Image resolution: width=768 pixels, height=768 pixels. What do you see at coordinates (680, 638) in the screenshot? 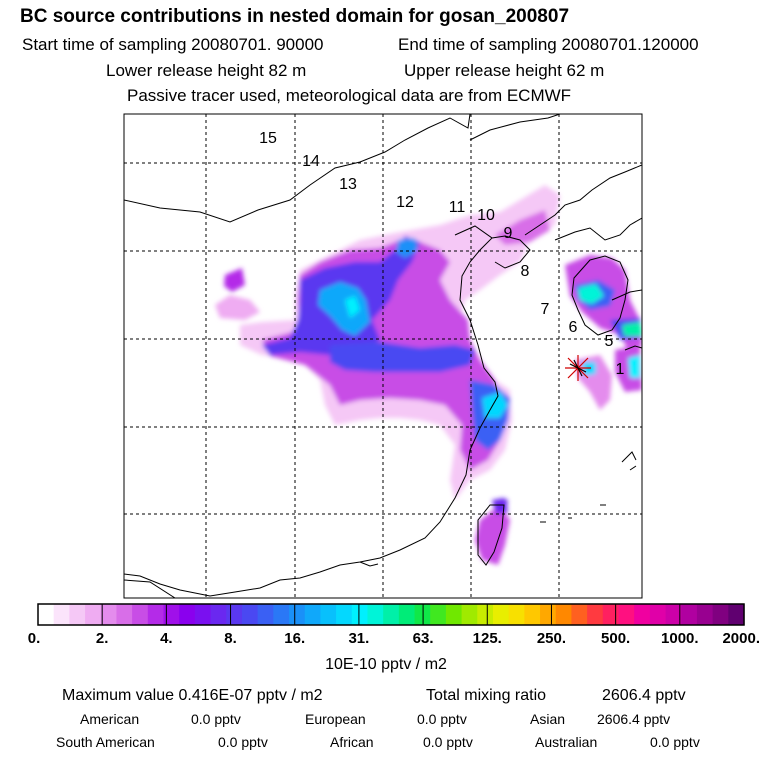
I see `colorbar-tick-label: 1000.` at bounding box center [680, 638].